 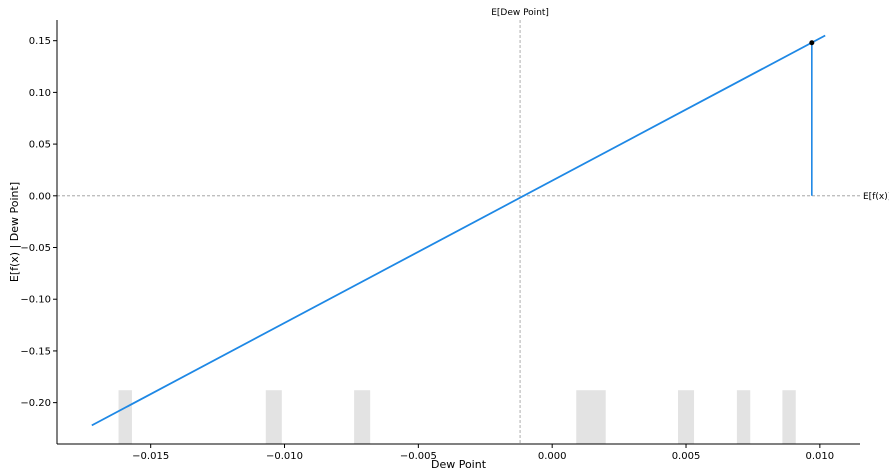 I want to click on expected-value-x-label: E[Dew Point], so click(x=520, y=13).